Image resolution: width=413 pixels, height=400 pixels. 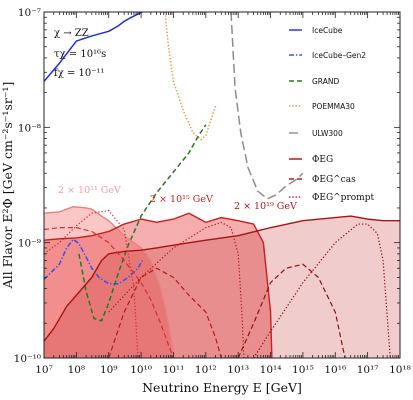 What do you see at coordinates (29, 13) in the screenshot?
I see `y-tick-label: 10⁻⁷` at bounding box center [29, 13].